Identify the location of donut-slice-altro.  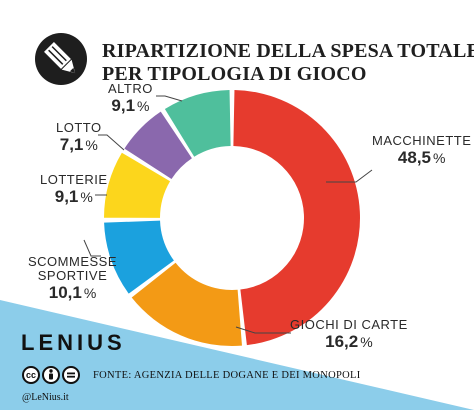
(197, 123).